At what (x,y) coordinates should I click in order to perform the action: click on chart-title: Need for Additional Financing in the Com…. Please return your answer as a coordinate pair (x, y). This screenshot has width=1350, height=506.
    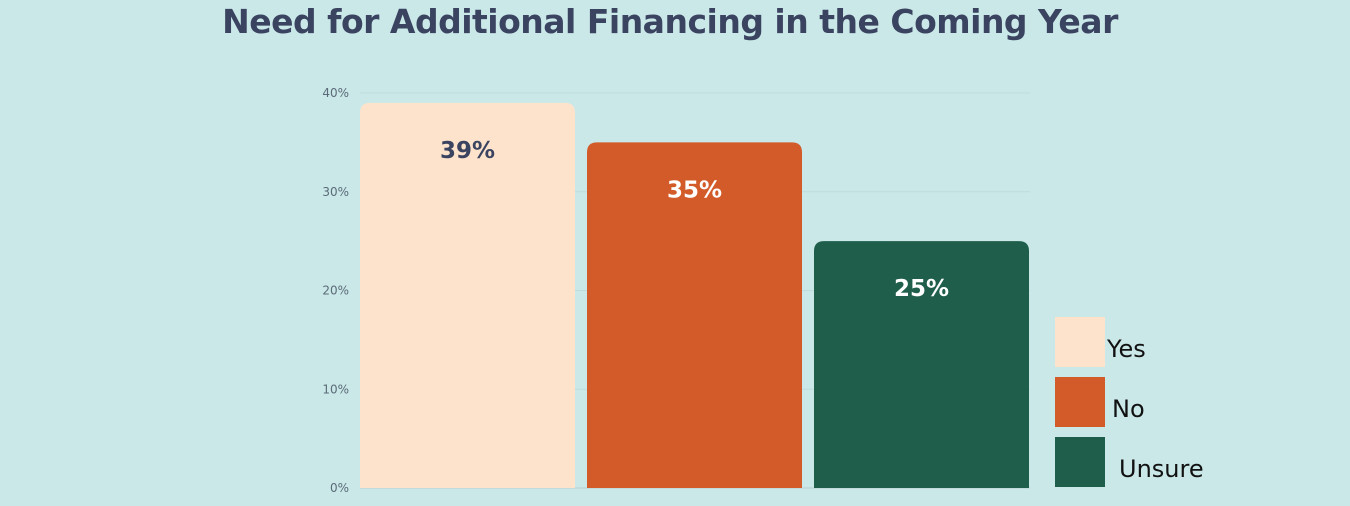
    Looking at the image, I should click on (670, 21).